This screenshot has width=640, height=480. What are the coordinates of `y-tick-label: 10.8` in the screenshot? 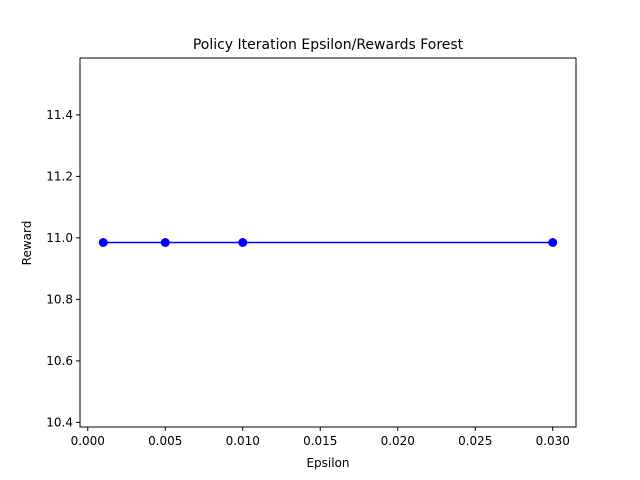 It's located at (59, 299).